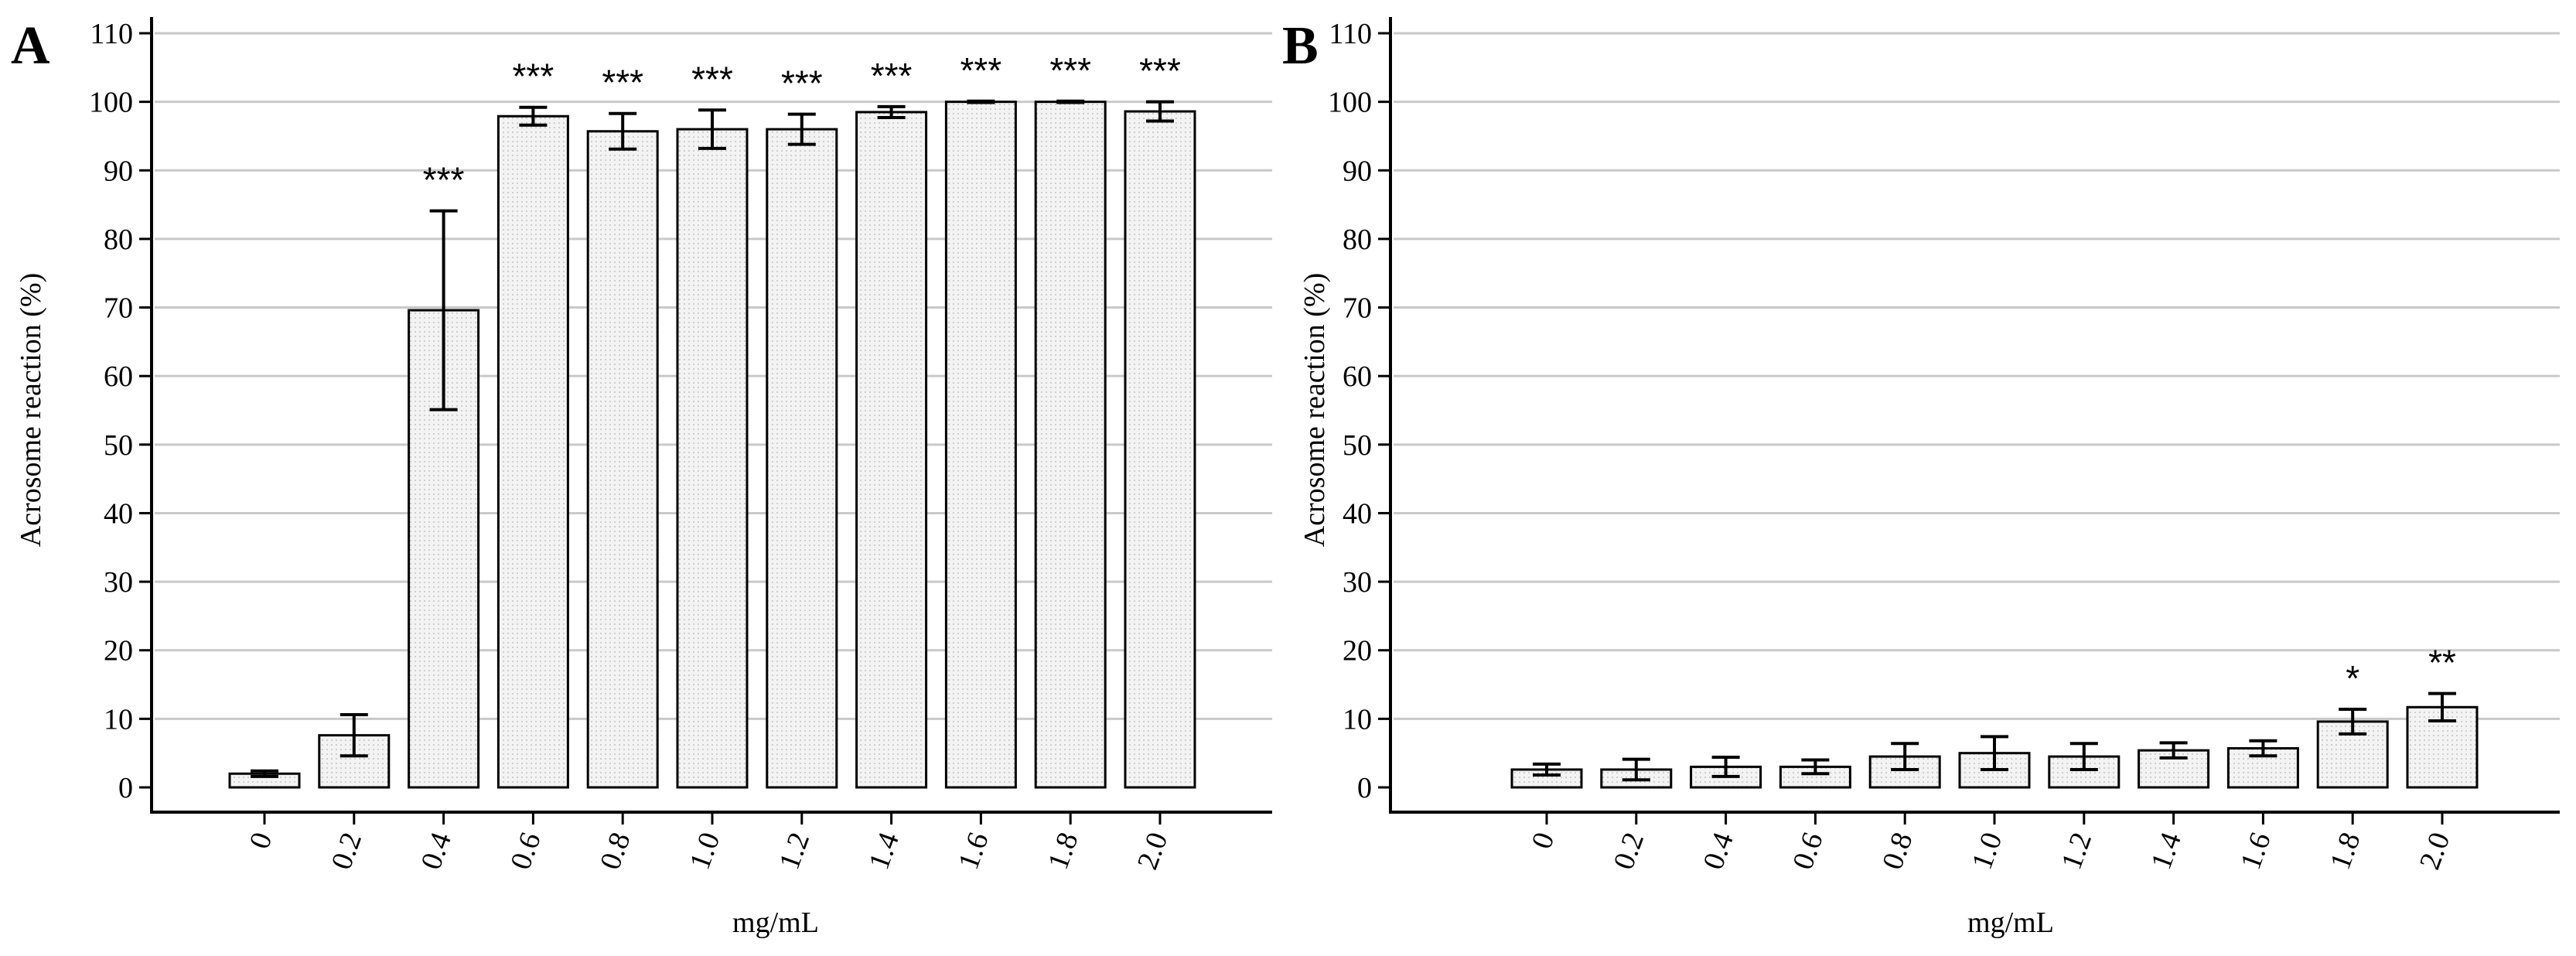  I want to click on panel-a-xtick-label: 0.8, so click(616, 851).